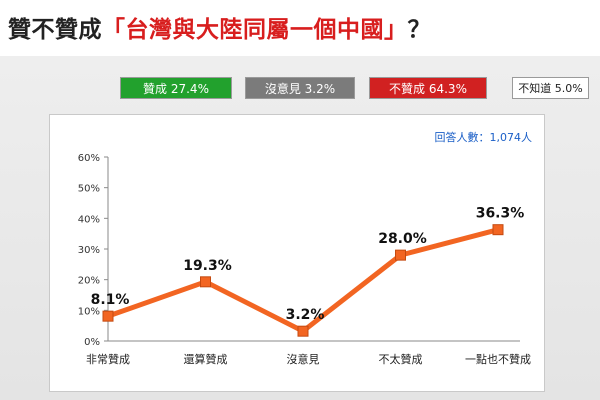  Describe the element at coordinates (89, 281) in the screenshot. I see `y-tick-label: 20%` at that location.